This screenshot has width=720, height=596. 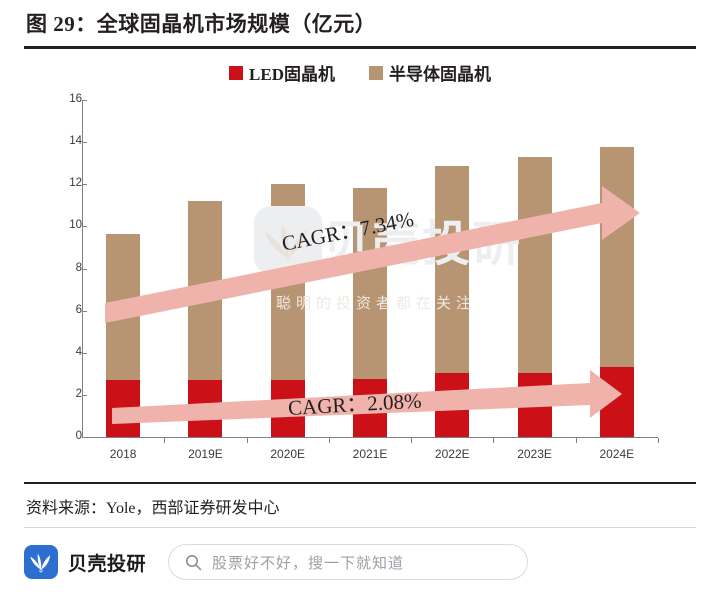 What do you see at coordinates (75, 183) in the screenshot?
I see `y-tick-value: 12` at bounding box center [75, 183].